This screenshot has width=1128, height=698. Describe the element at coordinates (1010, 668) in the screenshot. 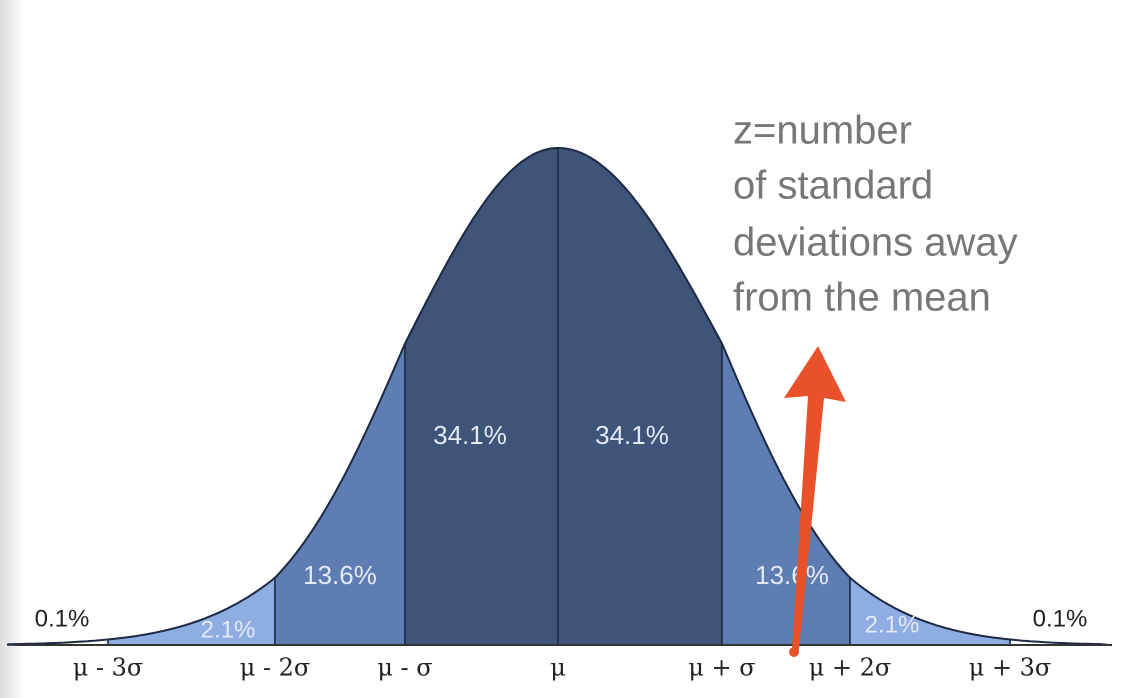

I see `axis-label: μ + 3σ` at that location.